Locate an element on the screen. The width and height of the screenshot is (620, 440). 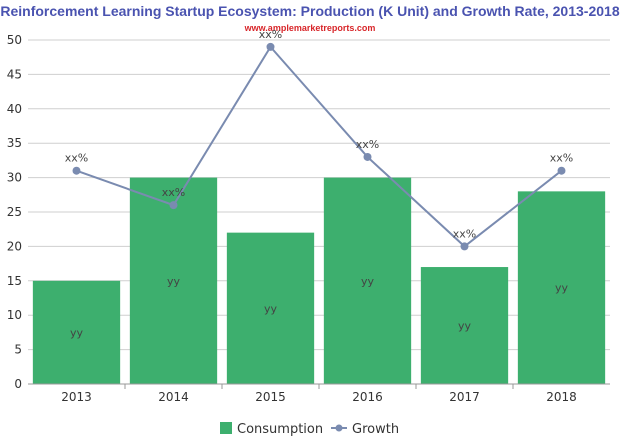
y-tick-label: 35 is located at coordinates (14, 143).